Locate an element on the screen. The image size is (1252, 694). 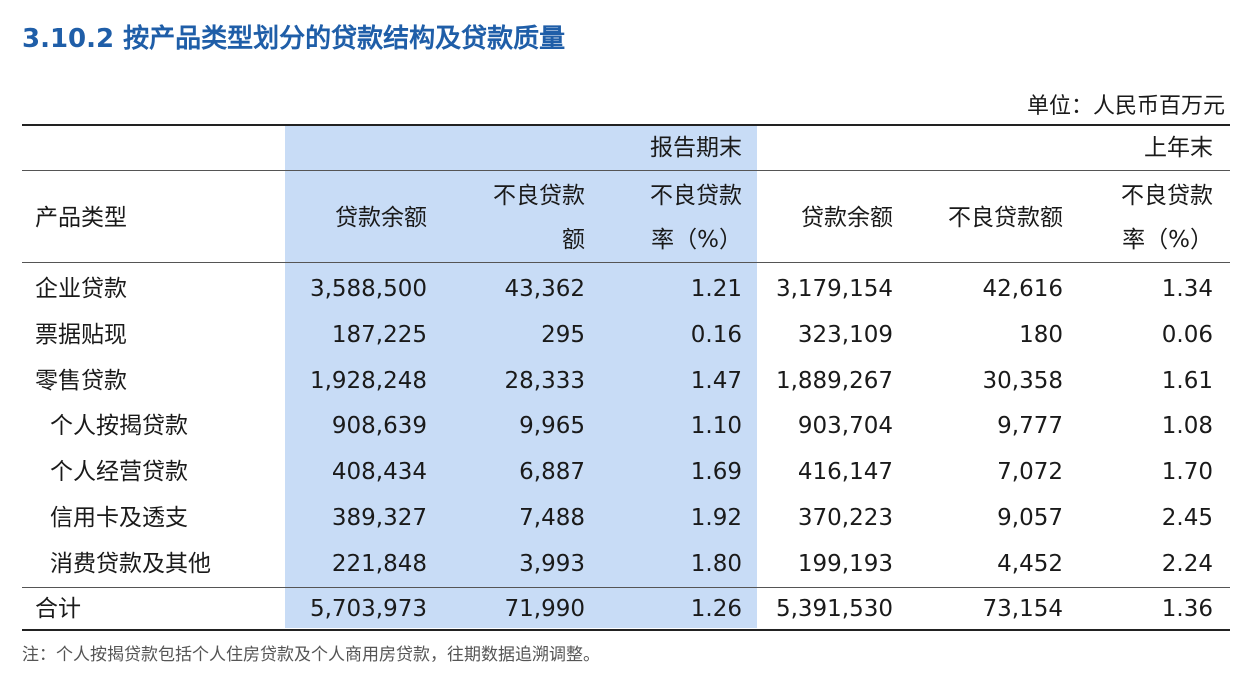
sub-row-label: 消费贷款及其他 is located at coordinates (130, 563).